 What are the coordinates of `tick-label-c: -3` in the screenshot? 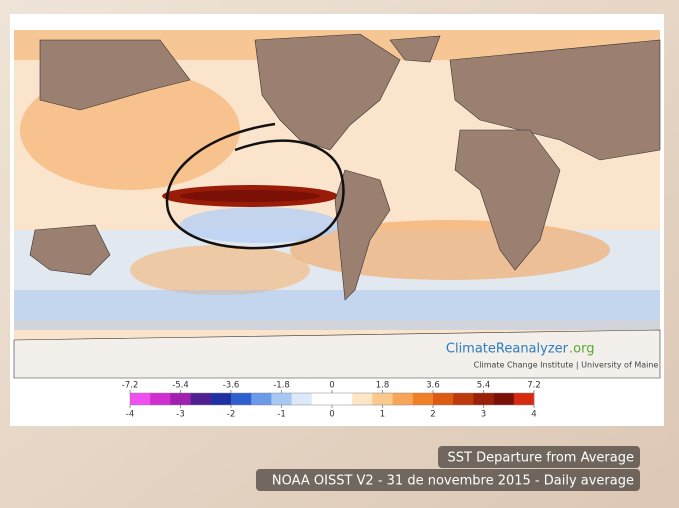 It's located at (180, 415).